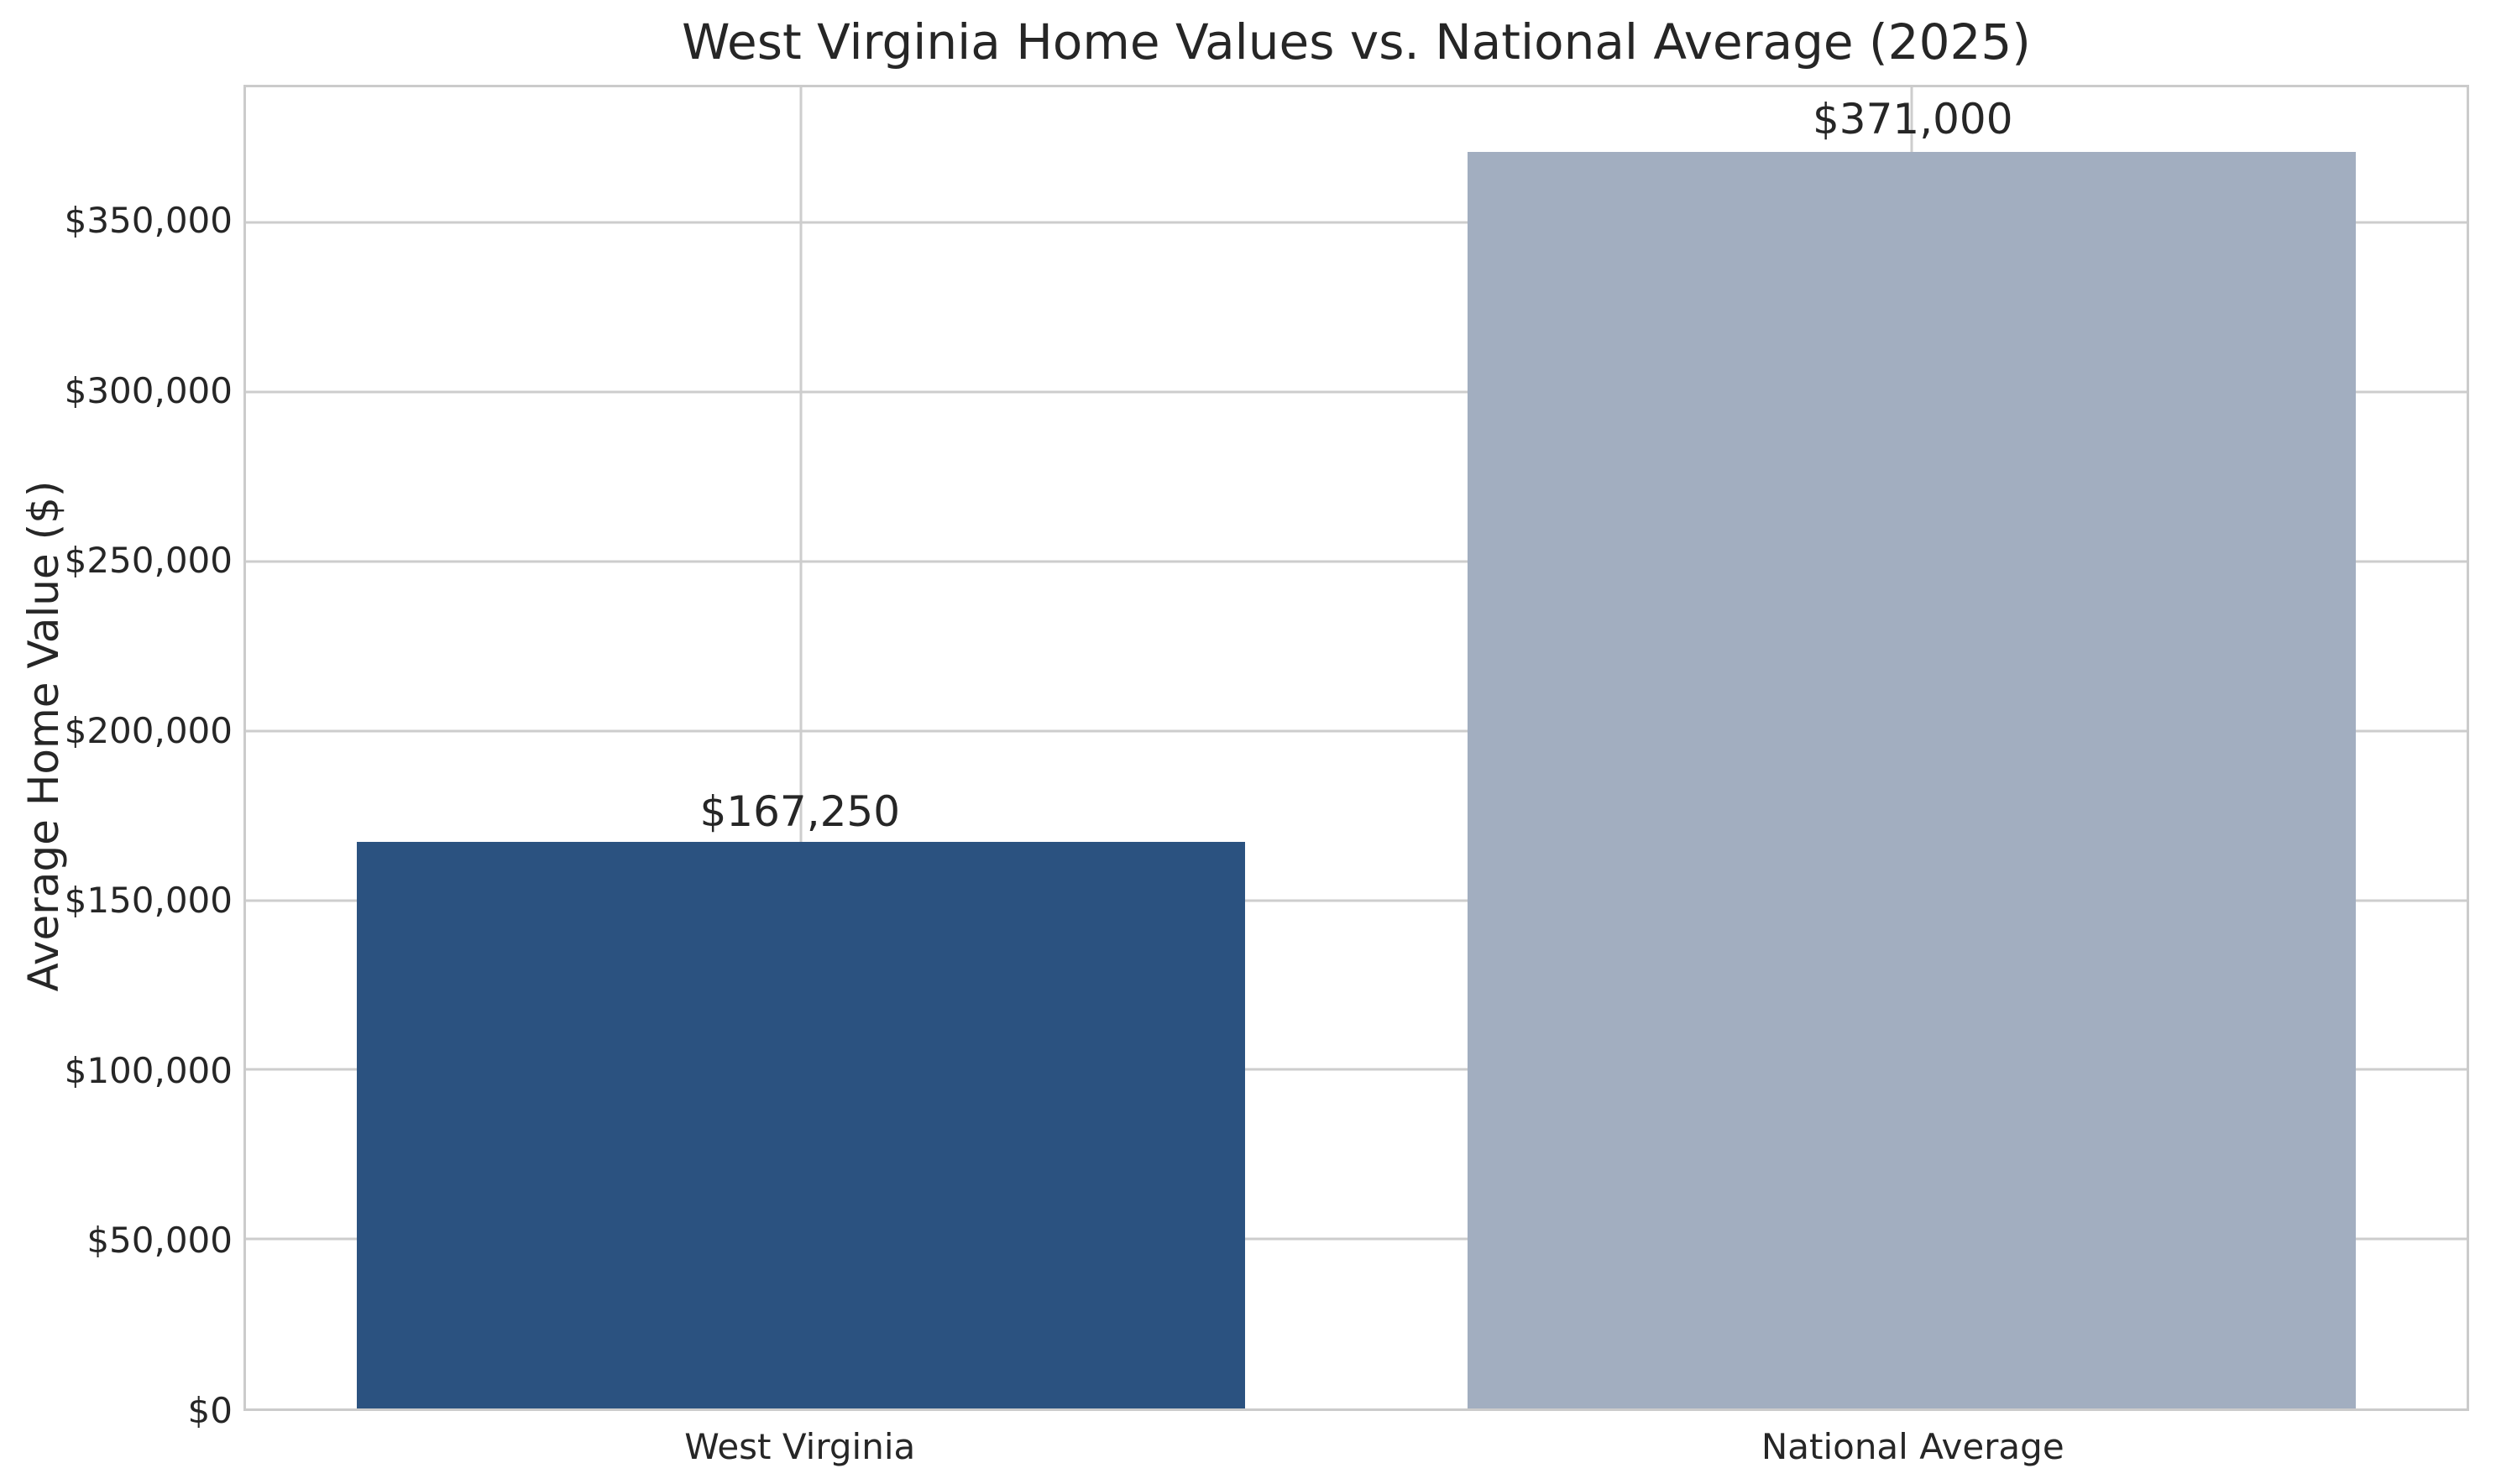  What do you see at coordinates (210, 1410) in the screenshot?
I see `y-tick-label: $0` at bounding box center [210, 1410].